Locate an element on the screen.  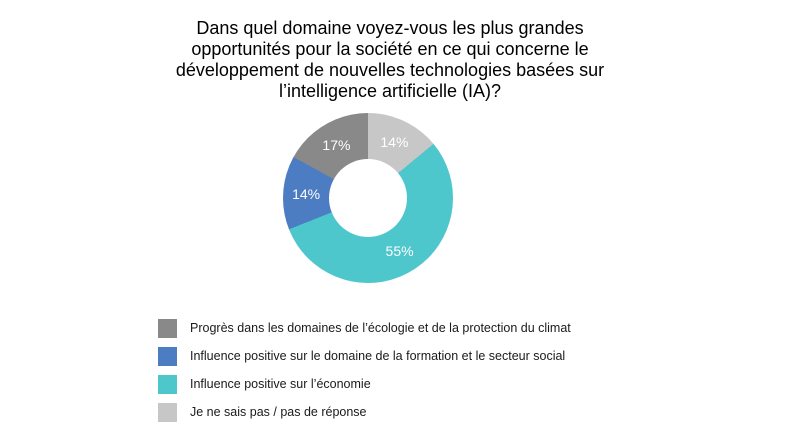
legend-item: Je ne sais pas / pas de réponse is located at coordinates (364, 412).